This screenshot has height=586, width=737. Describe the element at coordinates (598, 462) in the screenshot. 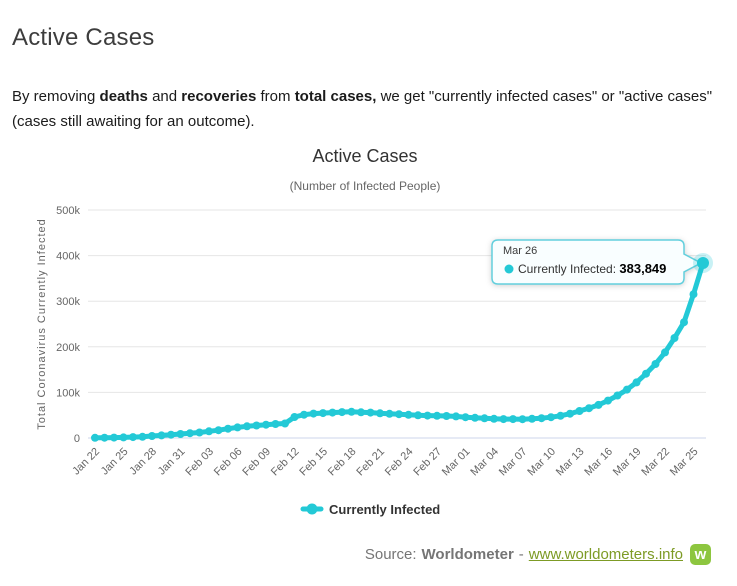

I see `x-axis-tick-label: Mar 16` at that location.